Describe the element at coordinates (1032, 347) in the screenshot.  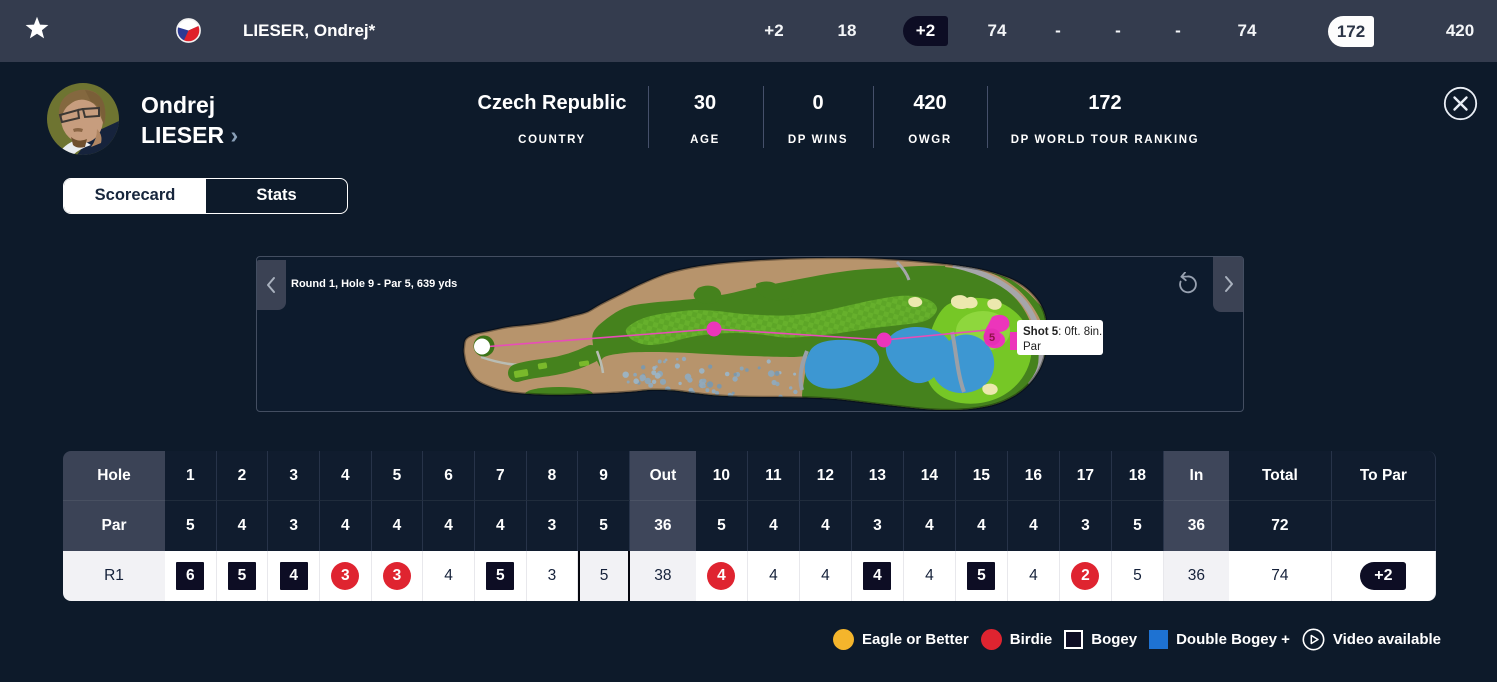
I see `svg-text: Par` at that location.